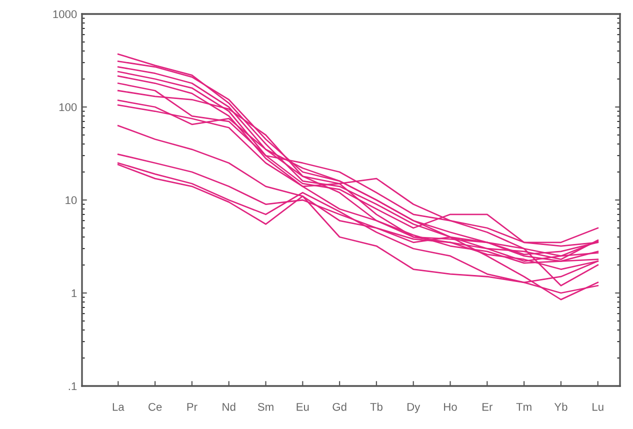 The image size is (633, 429). Describe the element at coordinates (413, 408) in the screenshot. I see `x-tick-label: Dy` at that location.